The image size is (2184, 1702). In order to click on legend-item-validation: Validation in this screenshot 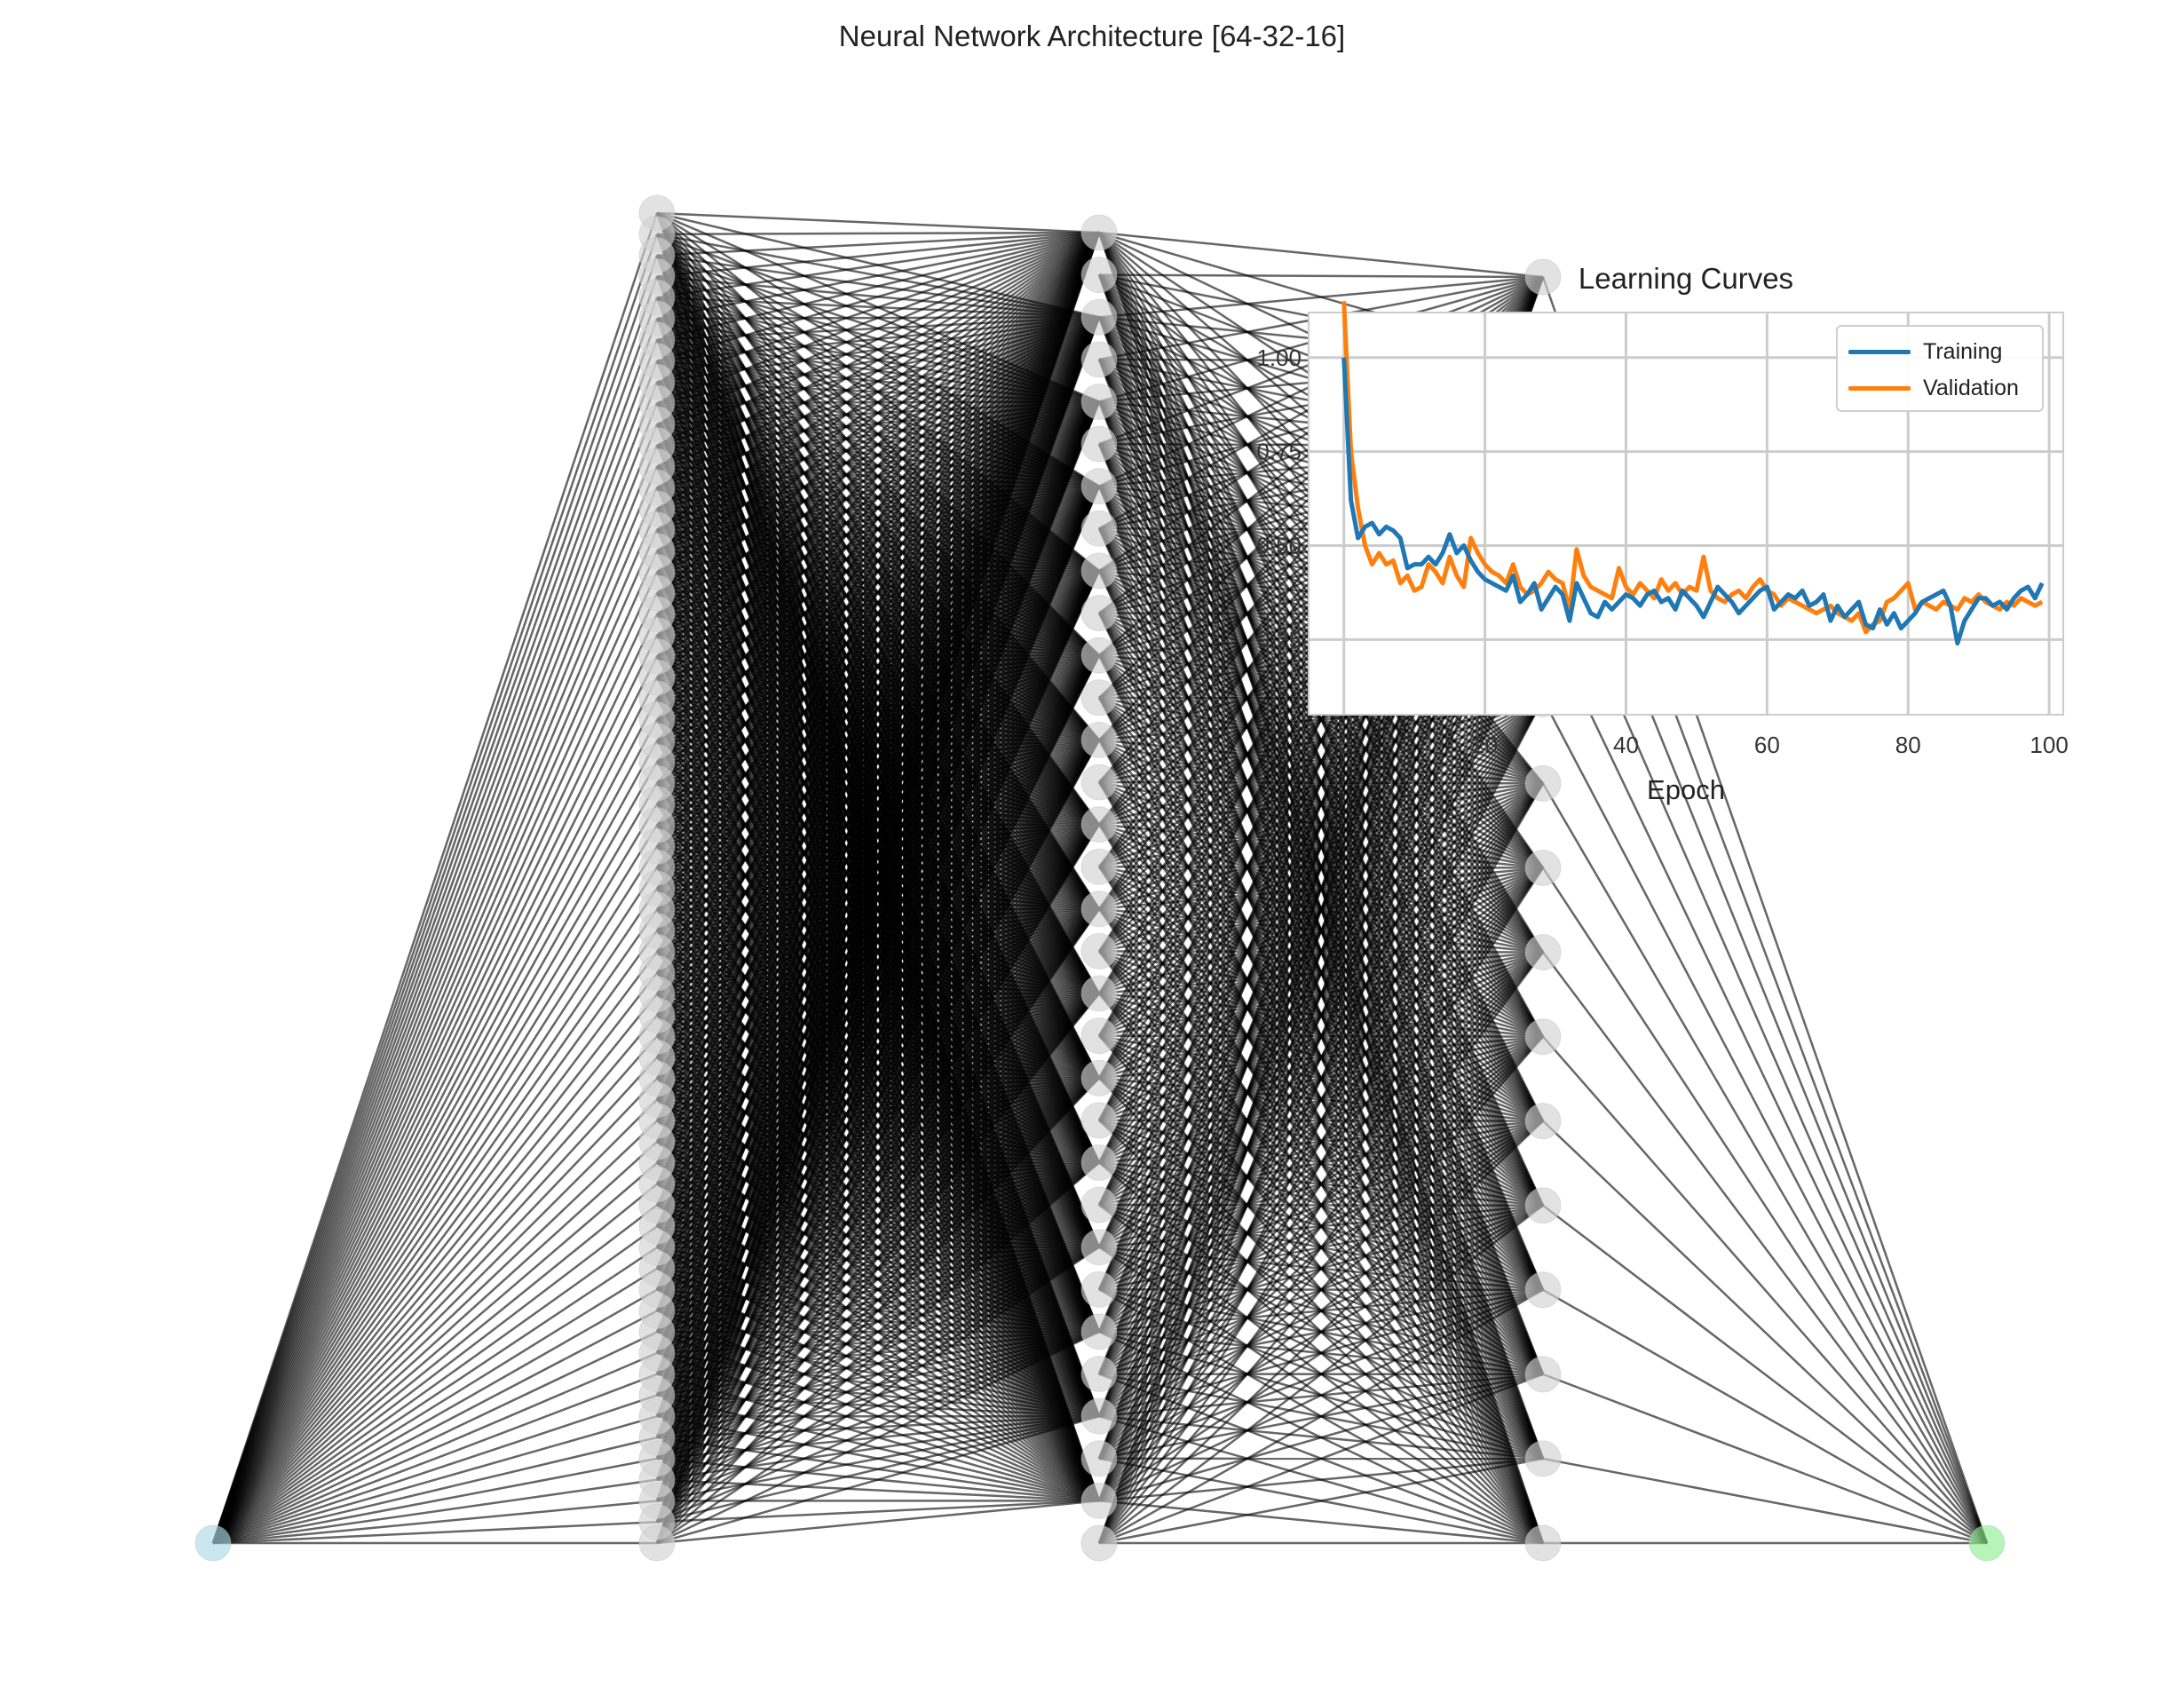, I will do `click(1939, 388)`.